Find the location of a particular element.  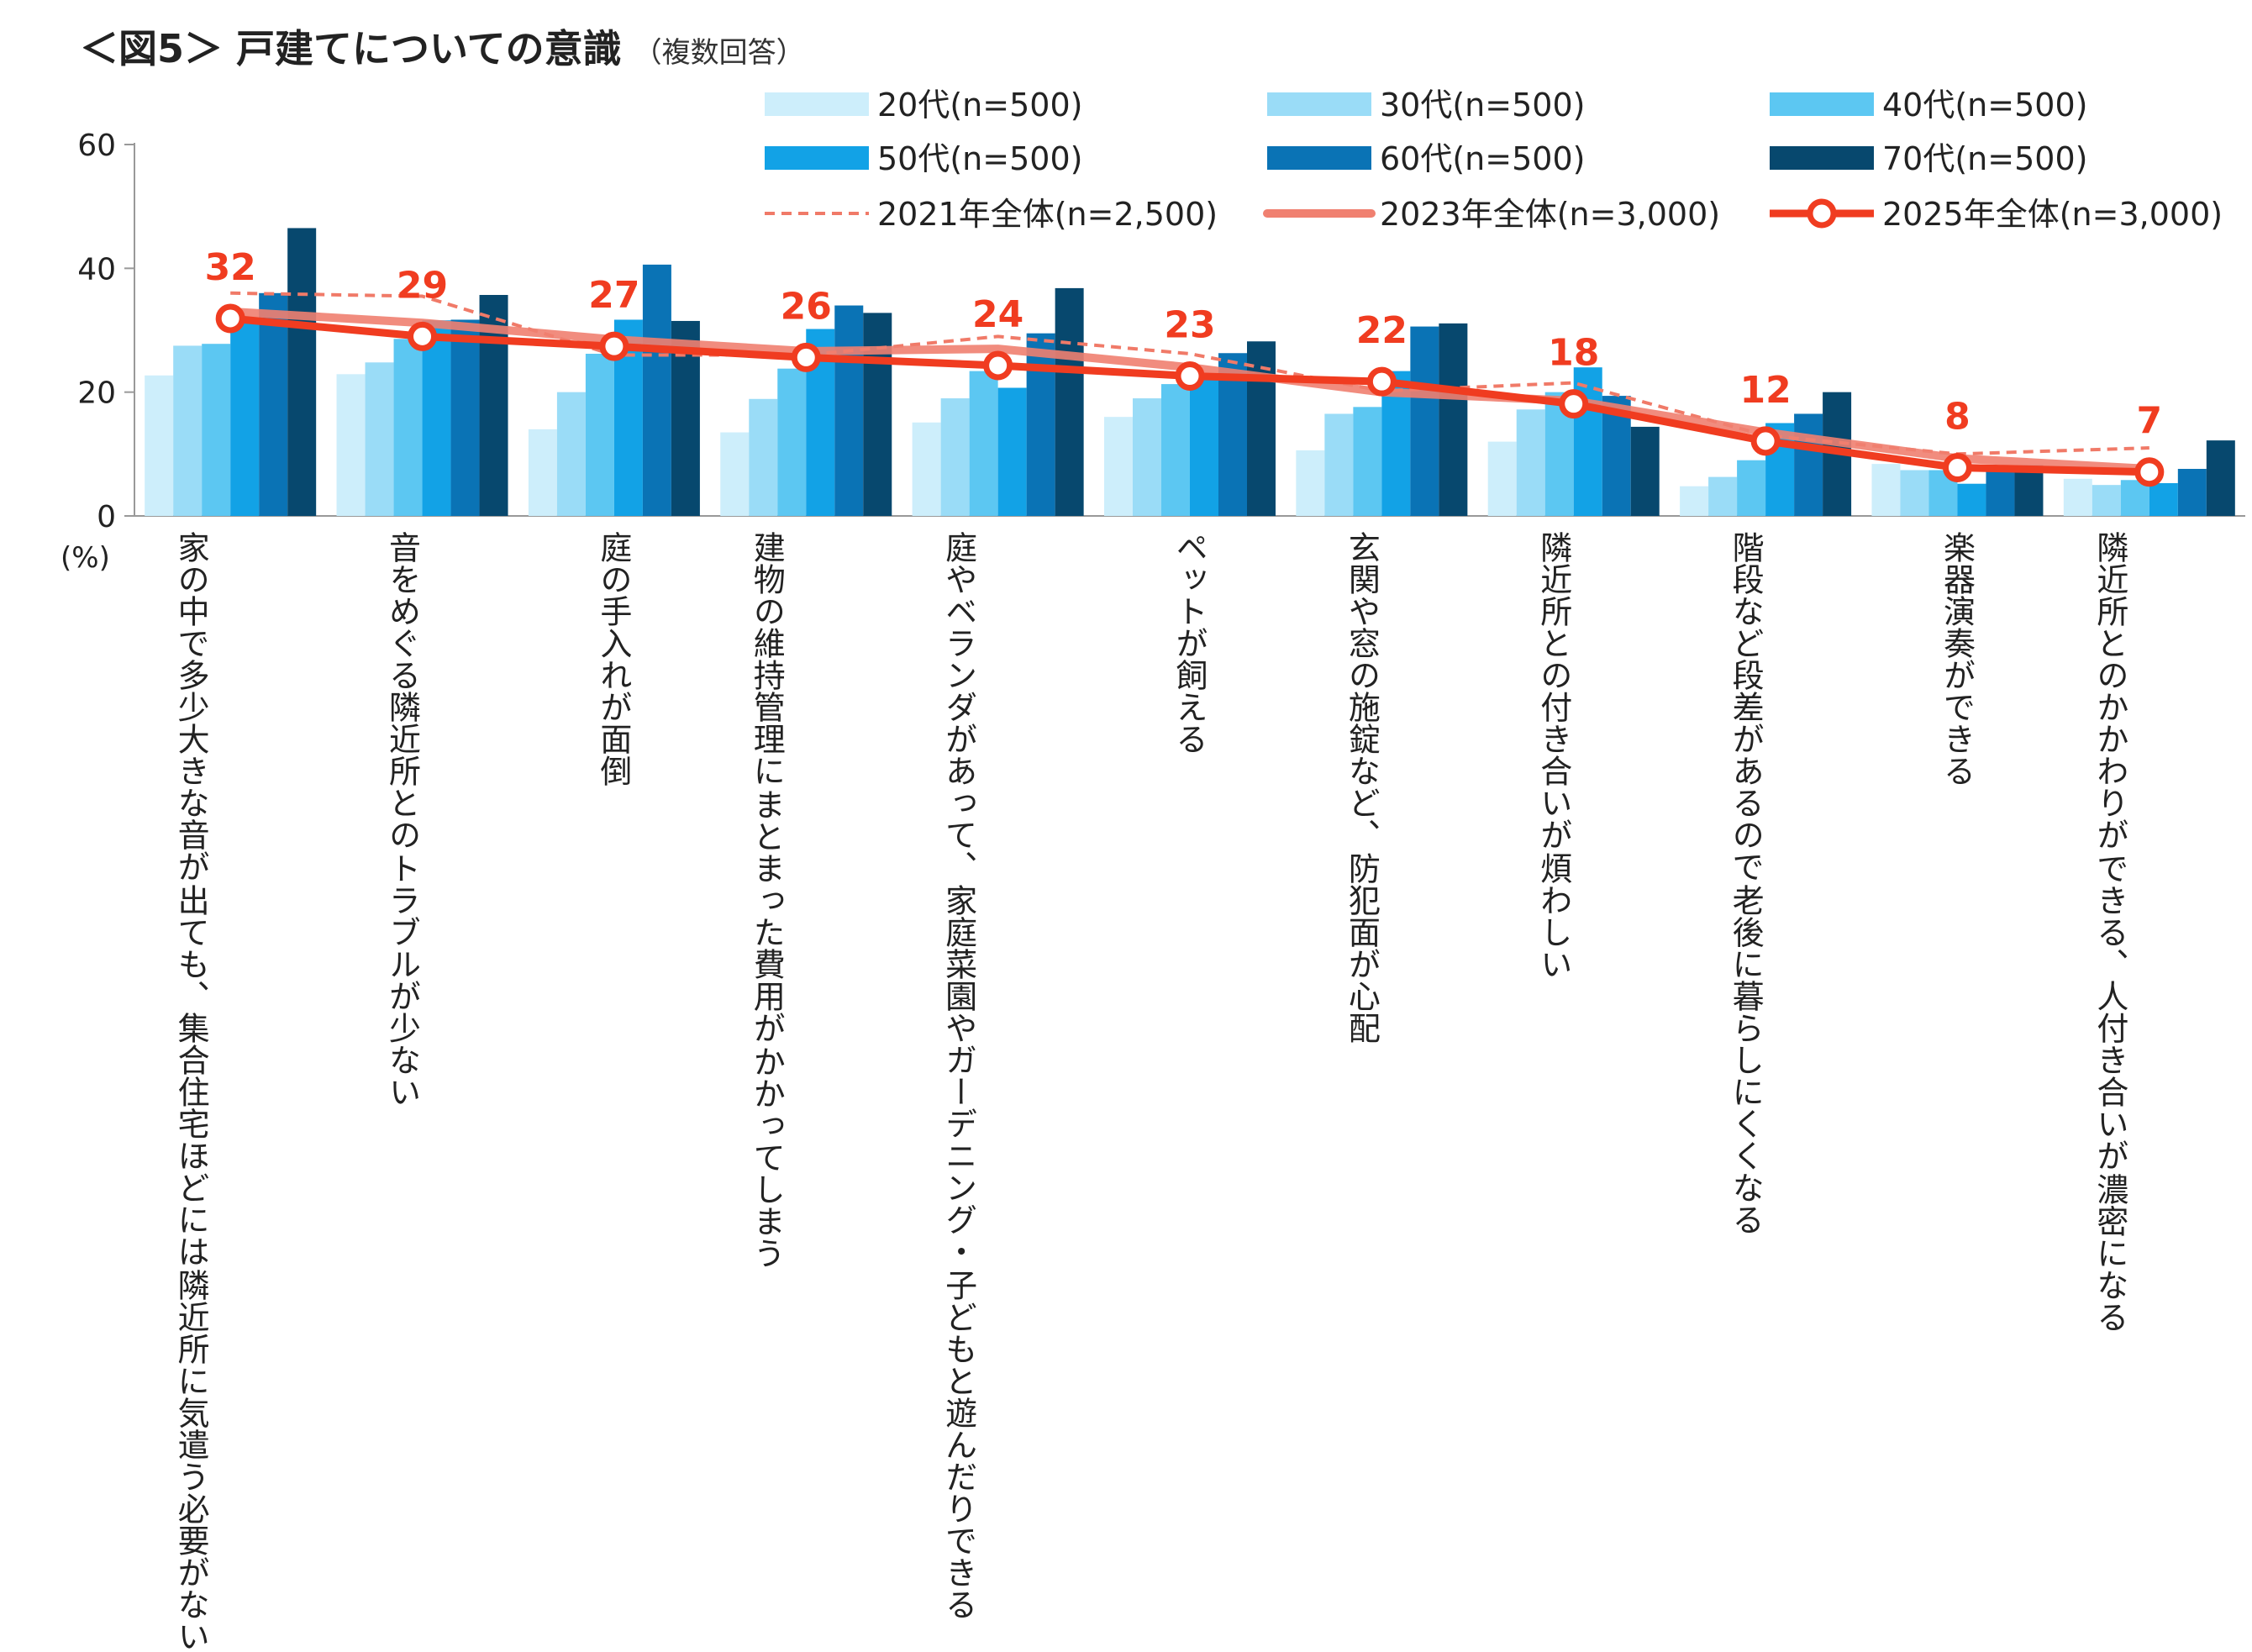

x-tick-label-line: 家庭菜園やガーデニング・ is located at coordinates (958, 1076).